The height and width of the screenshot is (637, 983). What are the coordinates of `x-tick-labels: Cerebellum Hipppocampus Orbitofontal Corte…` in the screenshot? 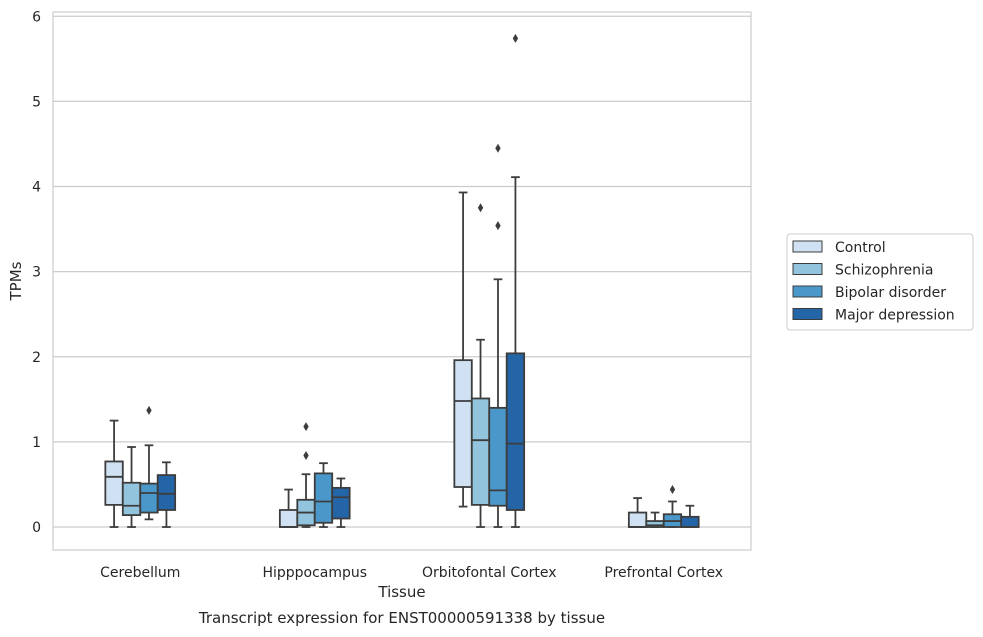 It's located at (411, 573).